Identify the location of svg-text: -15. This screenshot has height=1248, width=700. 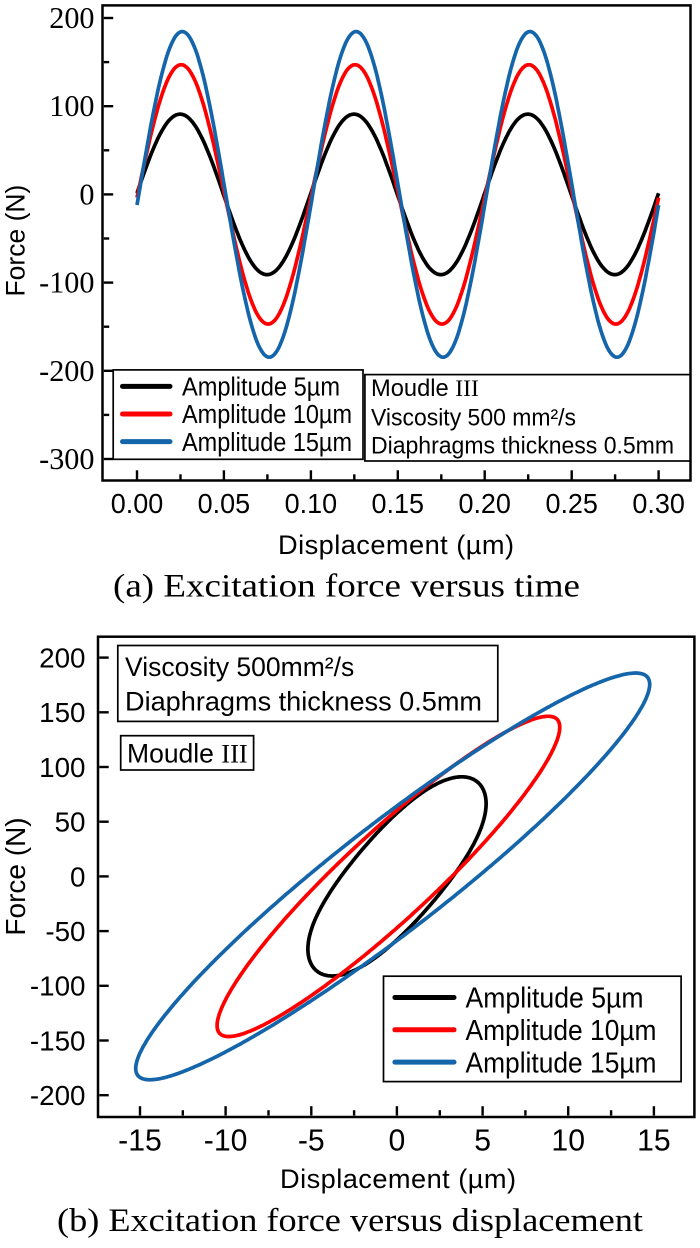
(140, 1141).